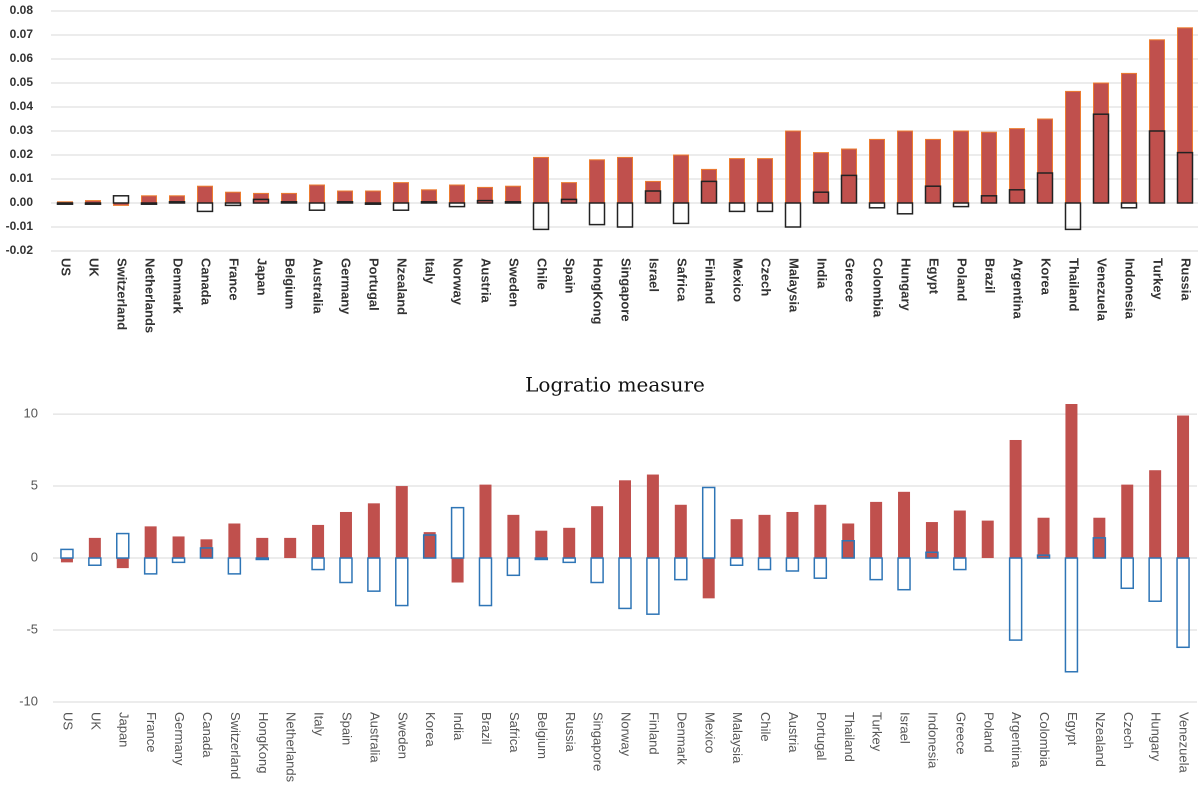 The height and width of the screenshot is (808, 1198). What do you see at coordinates (906, 285) in the screenshot?
I see `x-tick-label: Hungary` at bounding box center [906, 285].